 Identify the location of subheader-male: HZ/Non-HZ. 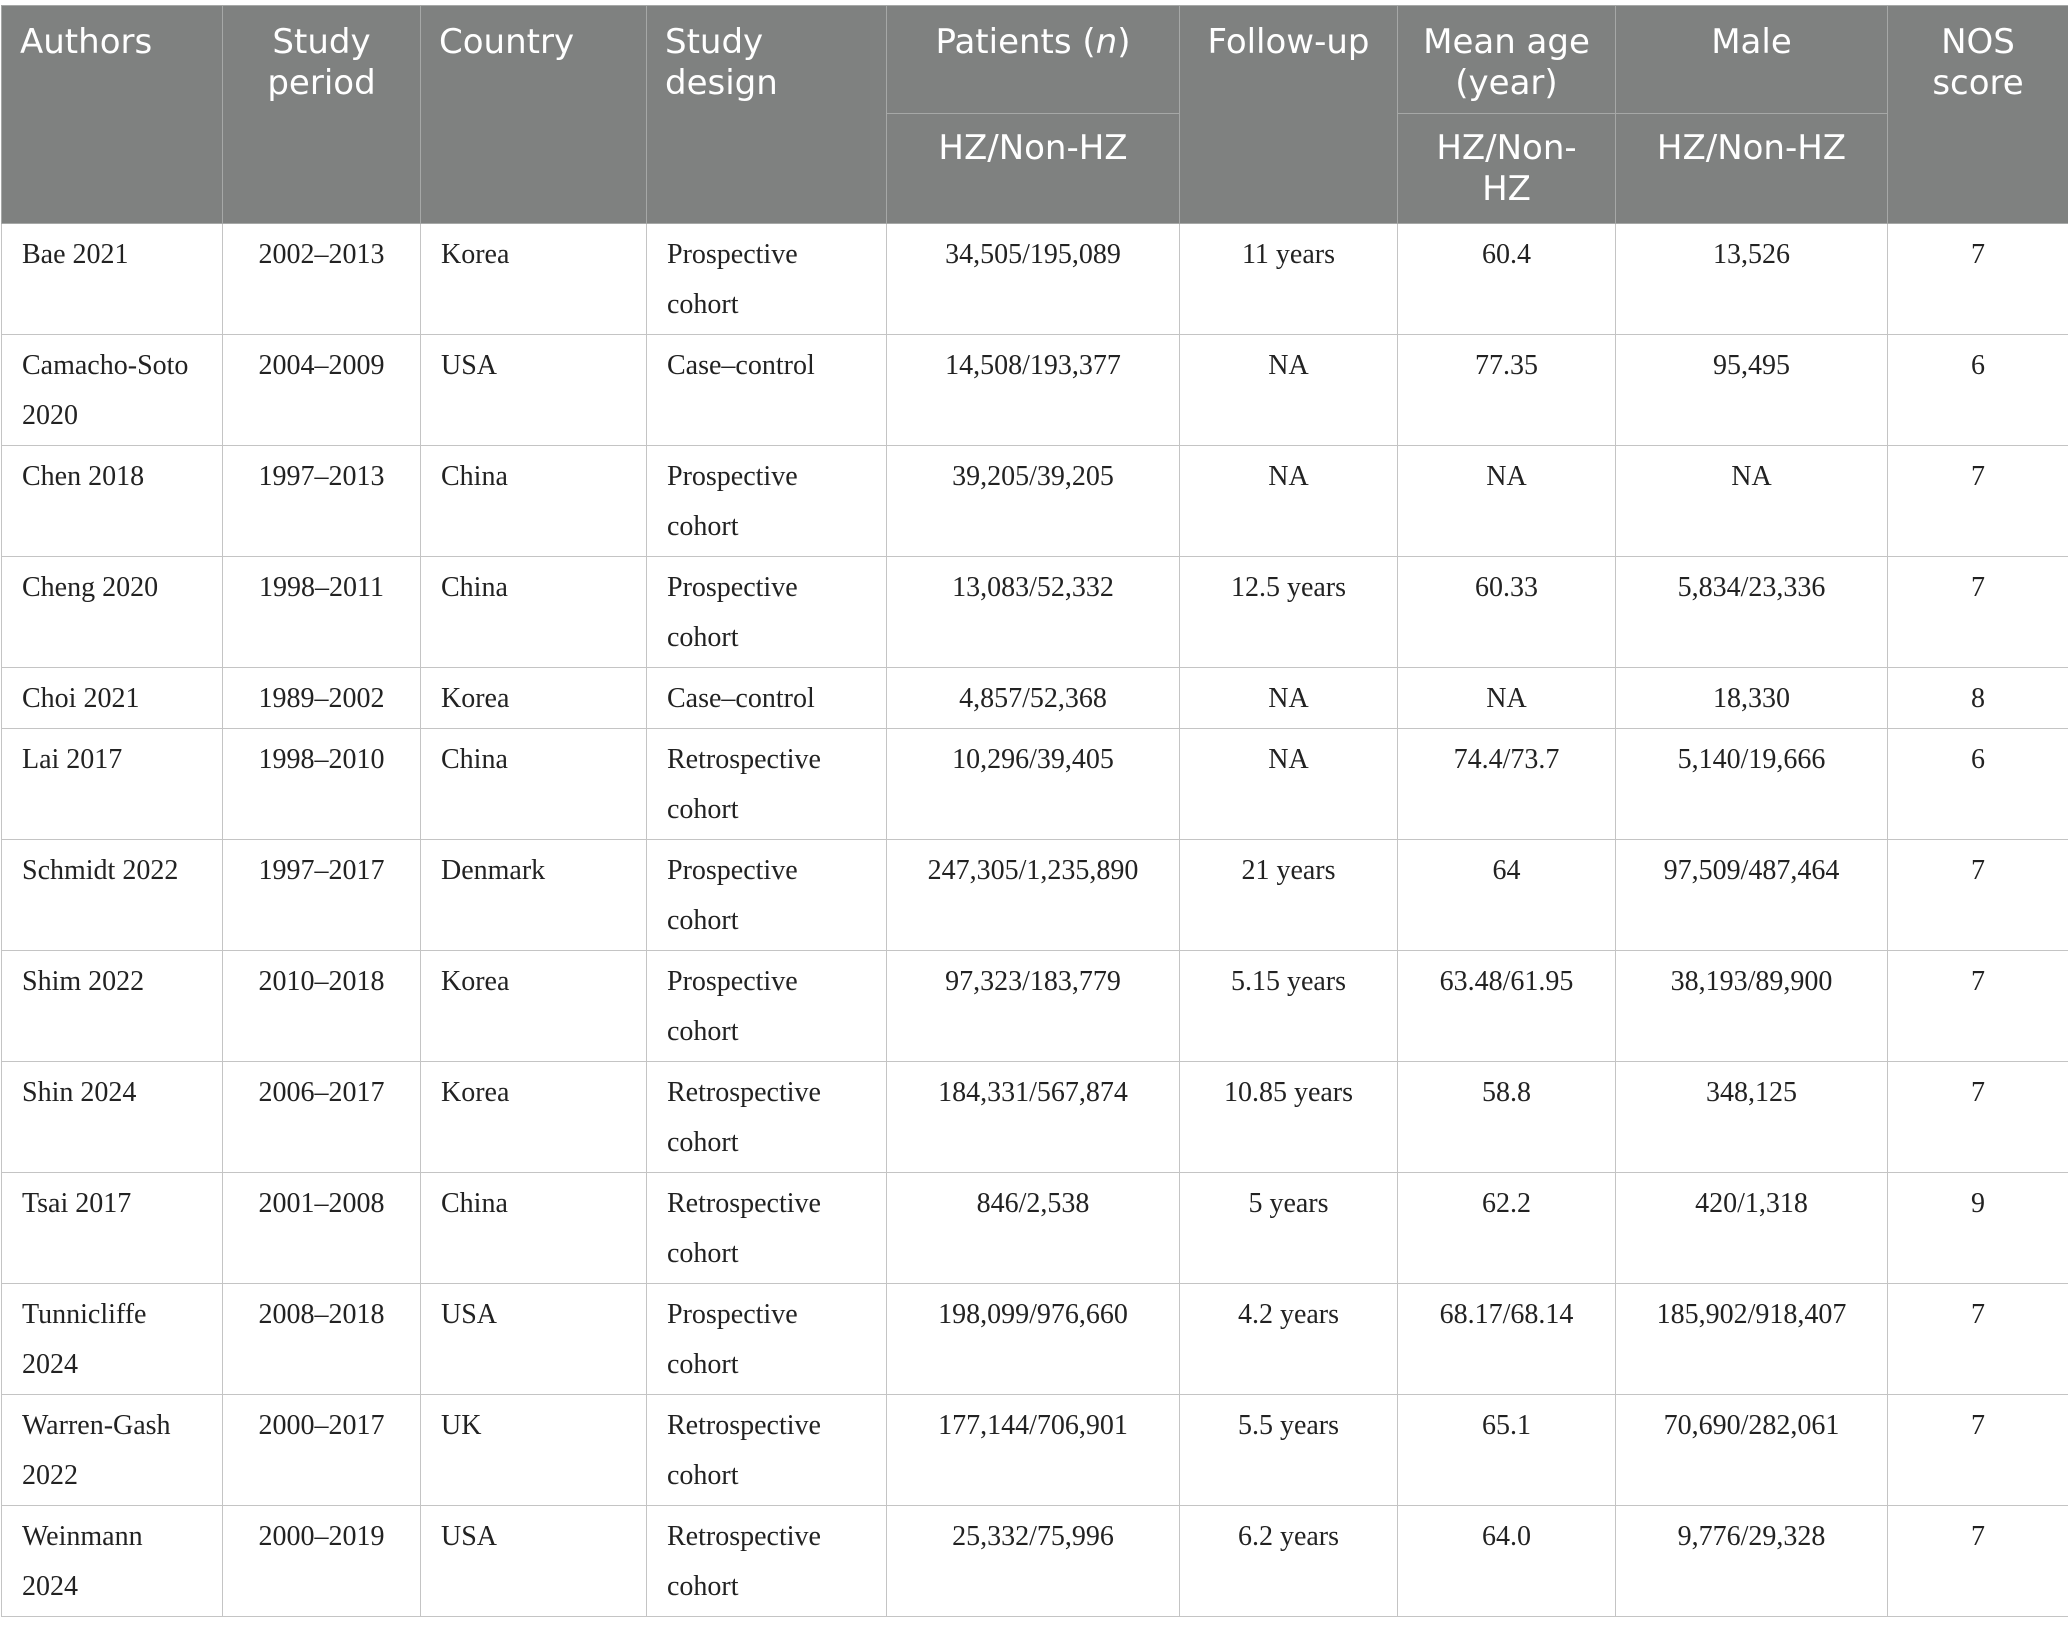
(1751, 168).